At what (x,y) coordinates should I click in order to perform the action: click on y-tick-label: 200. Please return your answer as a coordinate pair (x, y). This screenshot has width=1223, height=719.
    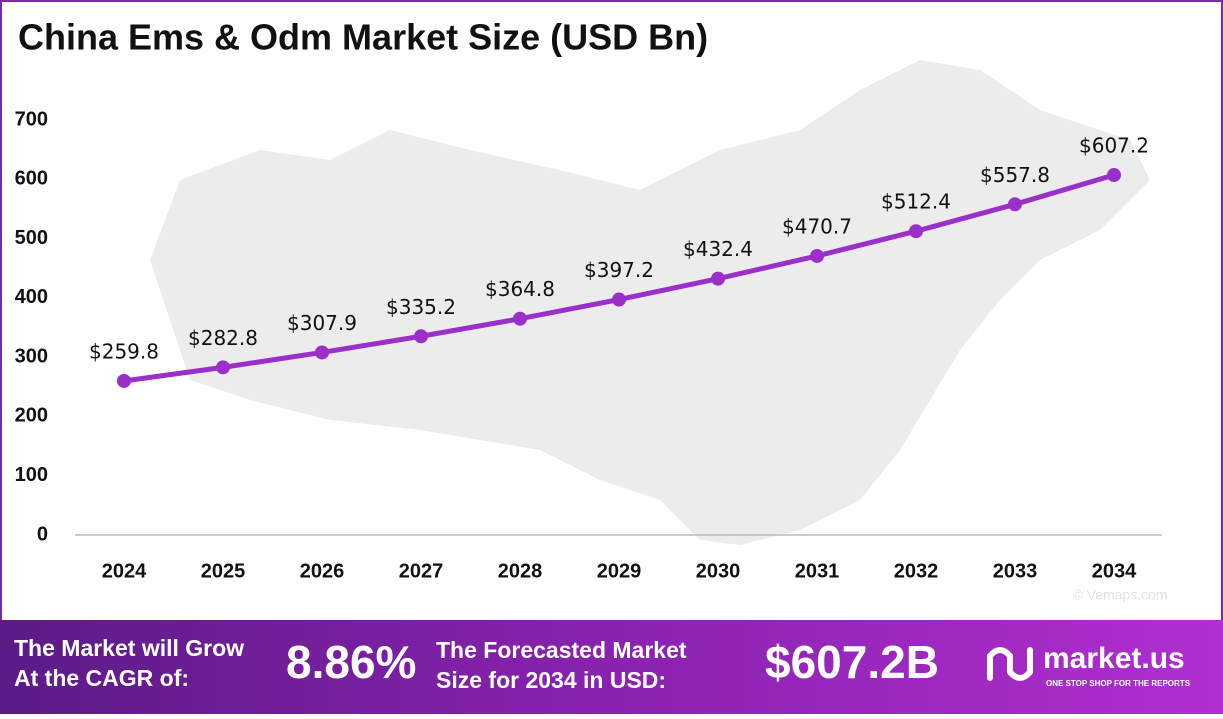
    Looking at the image, I should click on (31, 416).